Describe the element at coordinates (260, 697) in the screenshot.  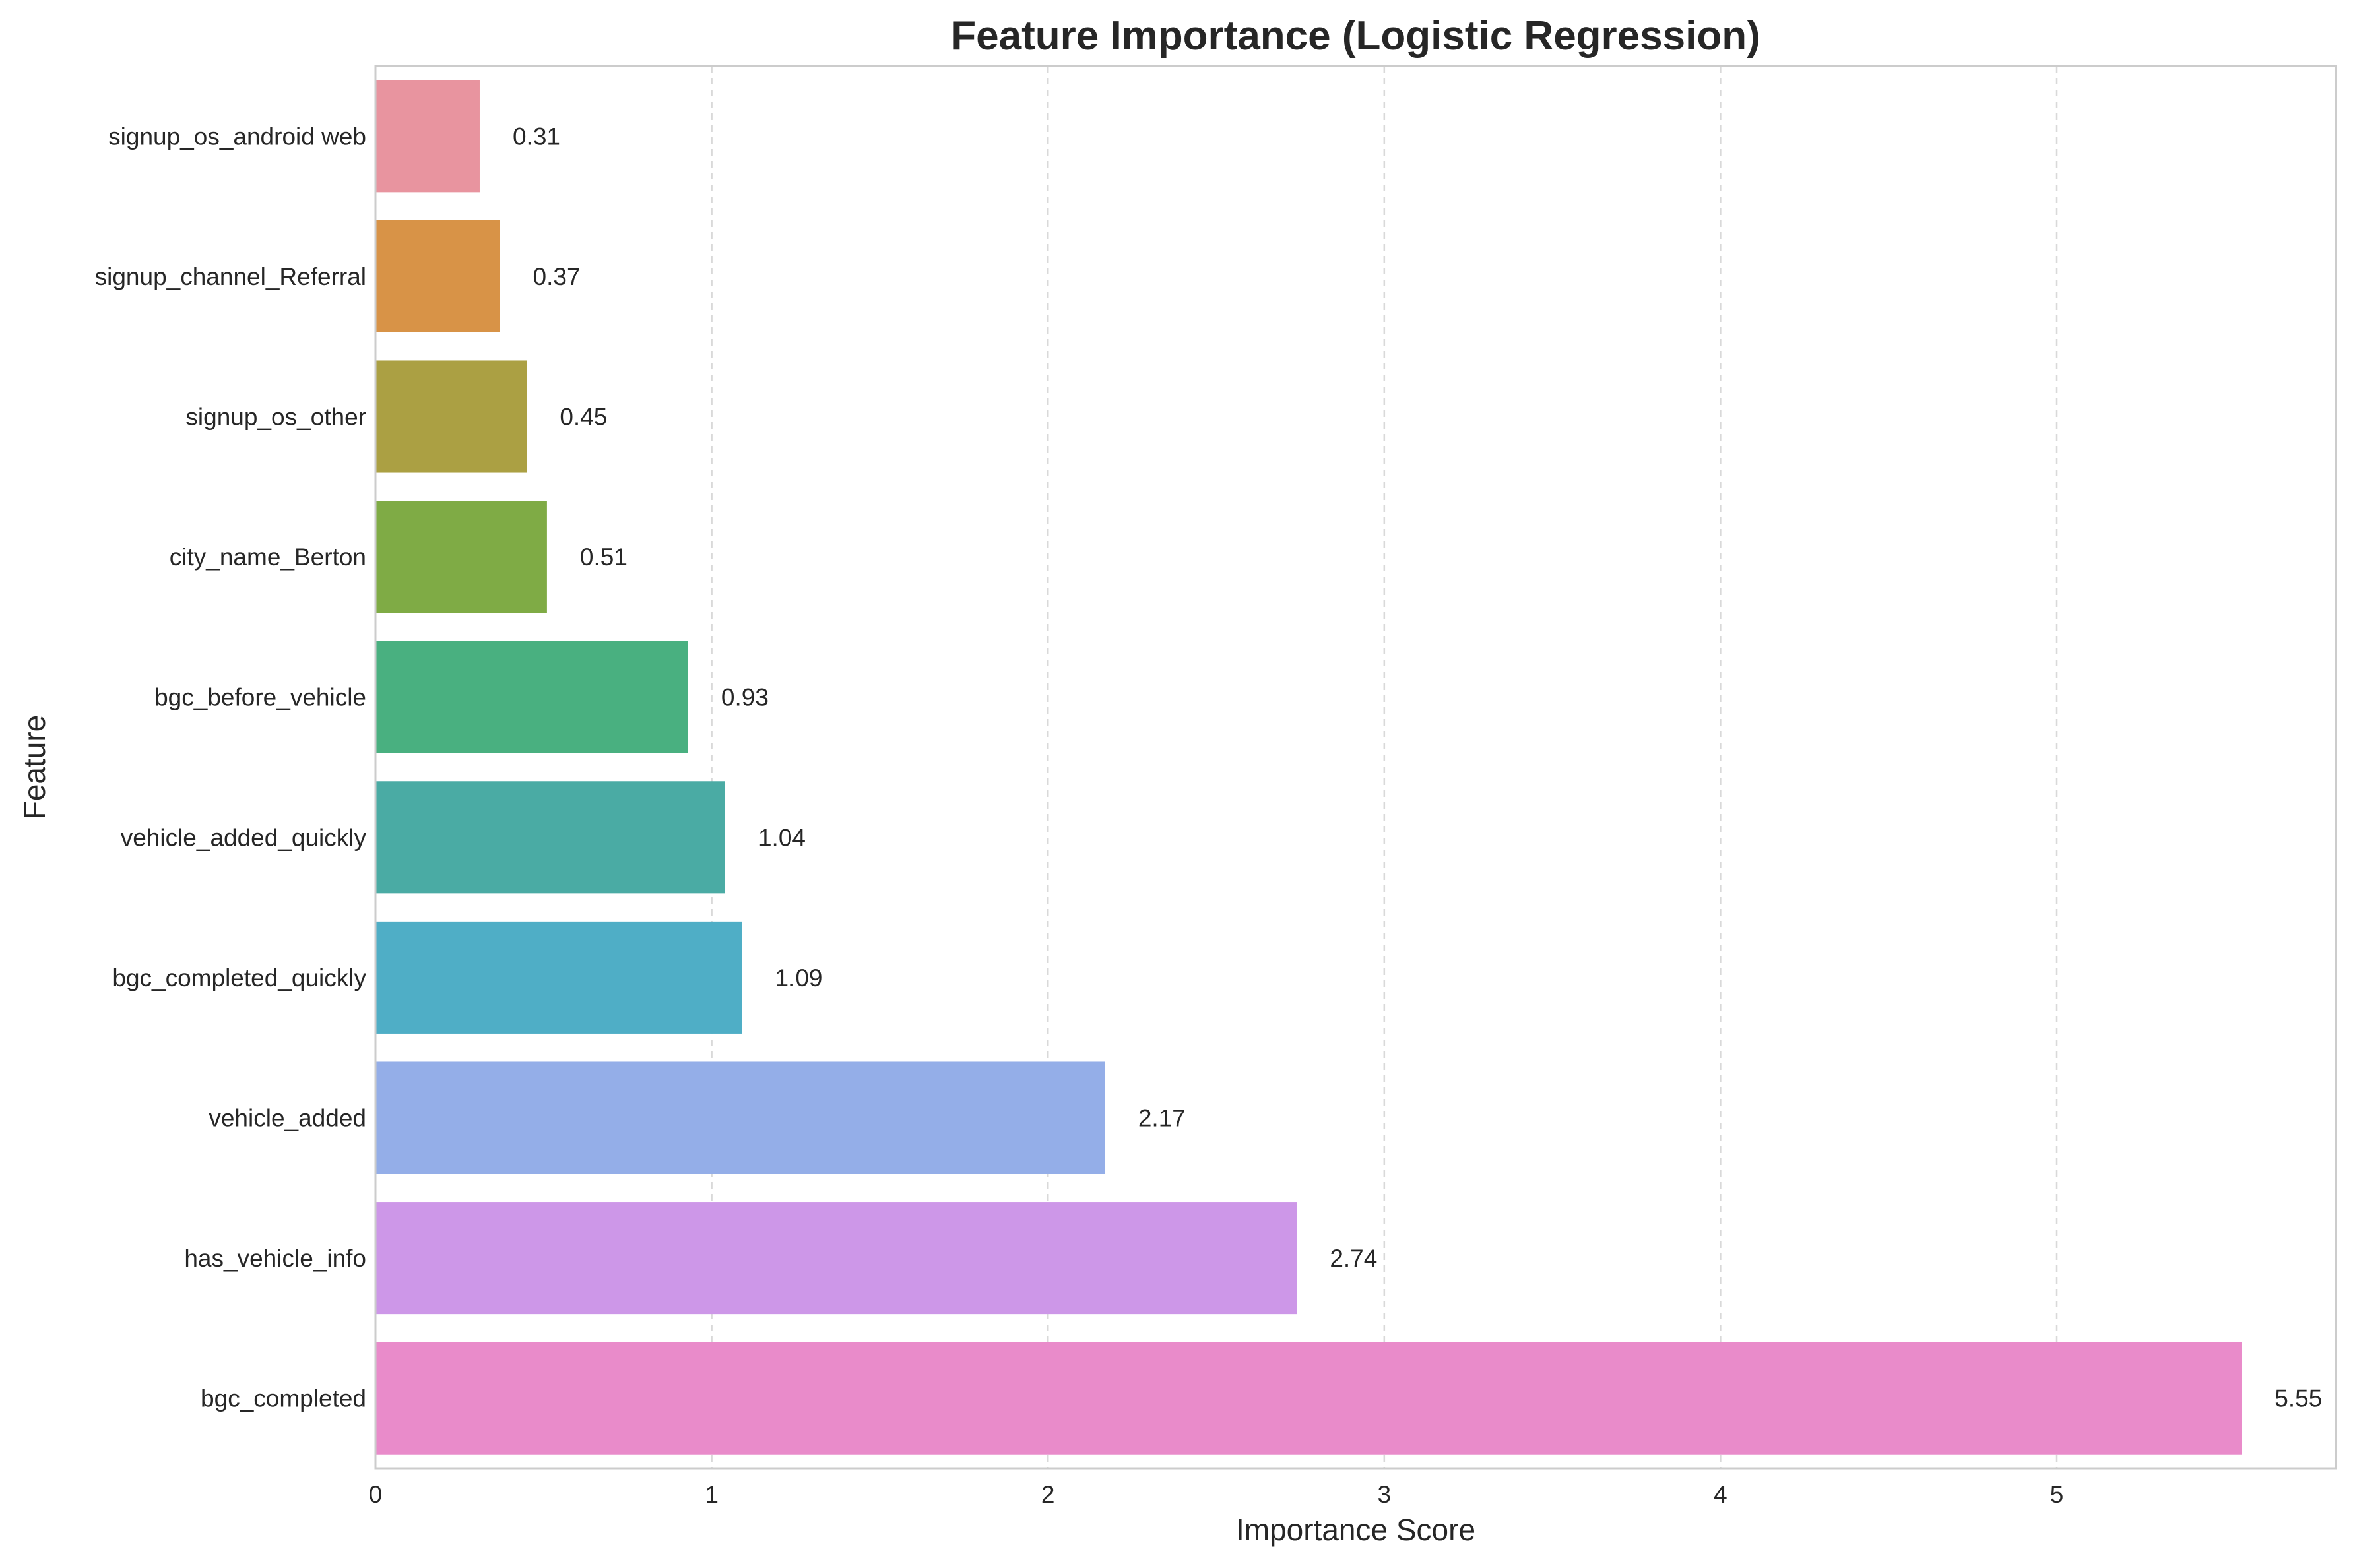
I see `y-tick-label: bgc_before_vehicle` at that location.